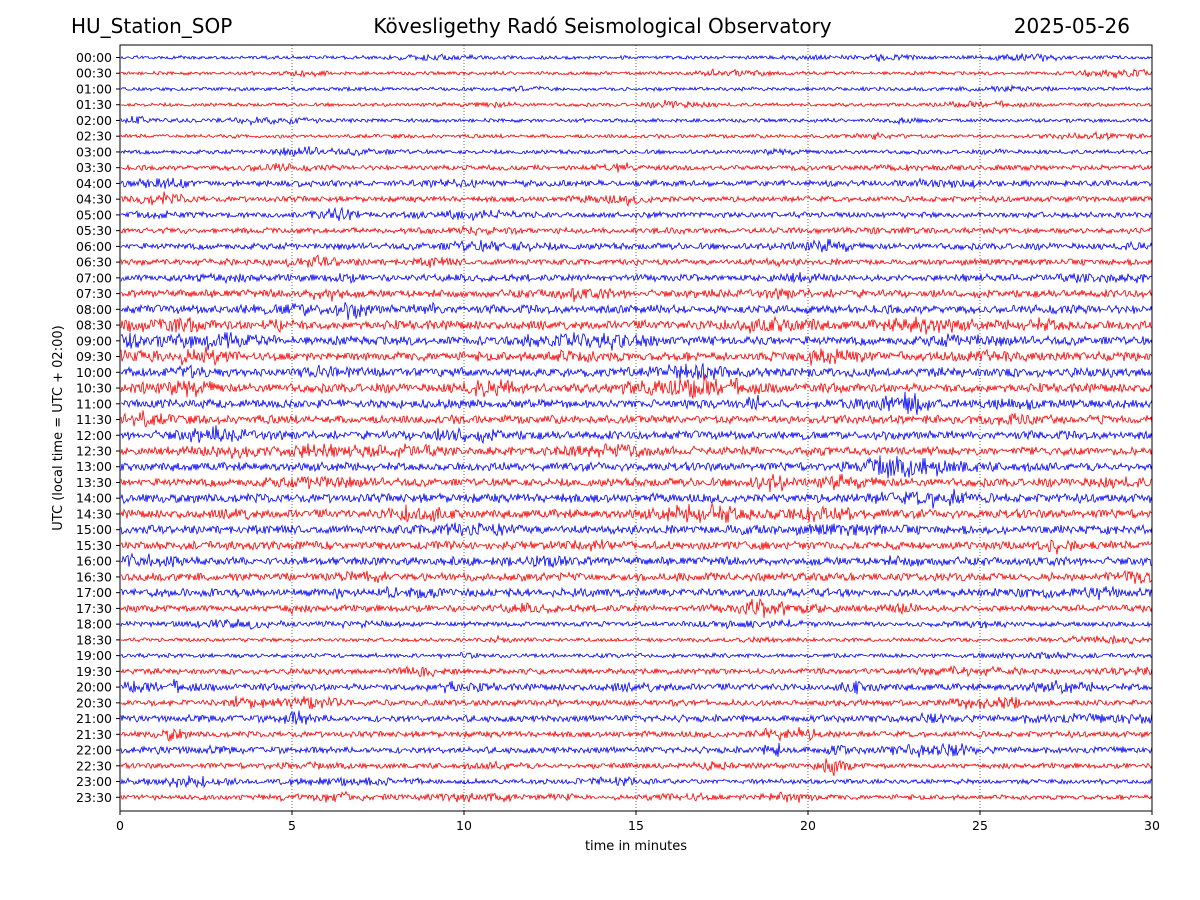 This screenshot has height=900, width=1200. I want to click on trace-01:00, so click(636, 88).